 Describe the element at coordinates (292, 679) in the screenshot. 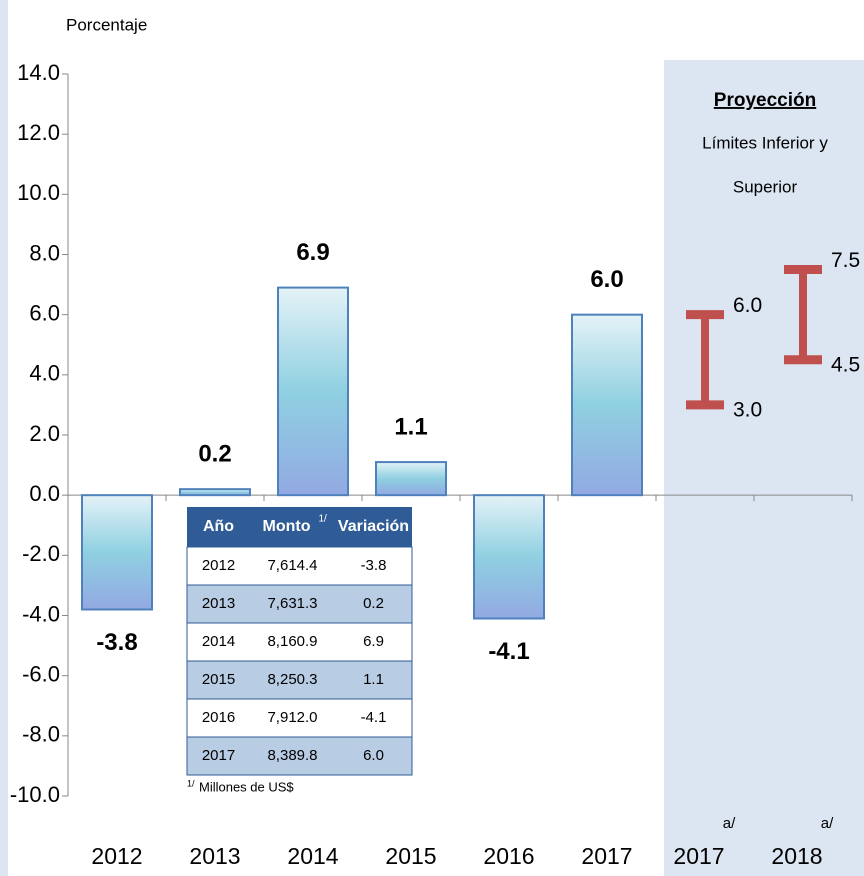

I see `table-cell: 8,250.3` at that location.